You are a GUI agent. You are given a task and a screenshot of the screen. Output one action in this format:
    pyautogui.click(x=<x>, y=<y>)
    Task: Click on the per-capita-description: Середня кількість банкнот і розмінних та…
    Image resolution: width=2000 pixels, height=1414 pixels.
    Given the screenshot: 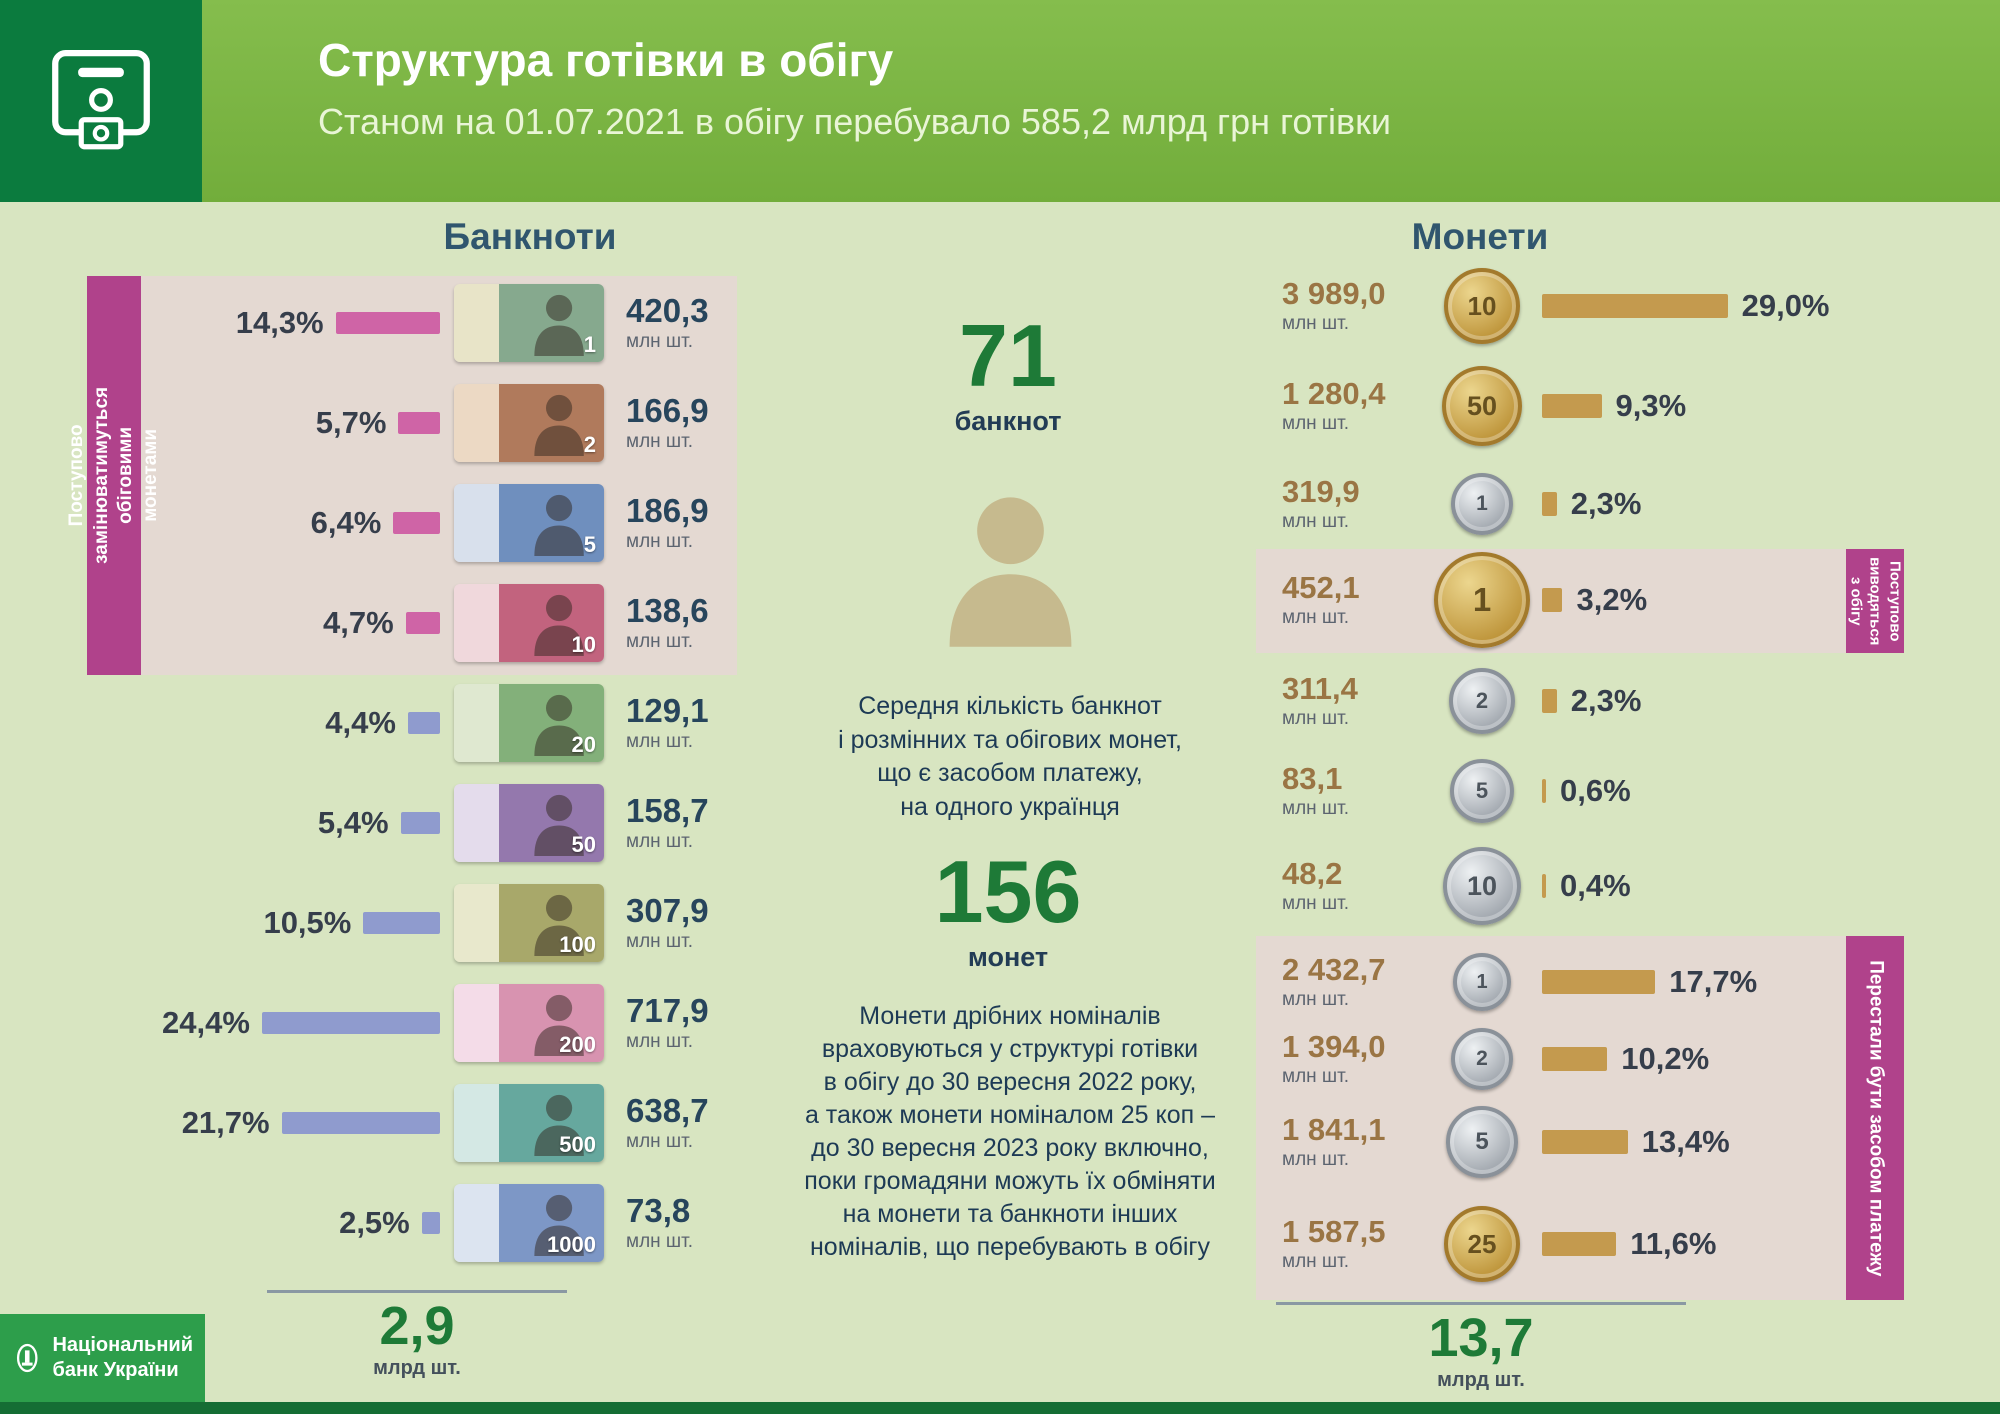 What is the action you would take?
    pyautogui.click(x=1010, y=756)
    